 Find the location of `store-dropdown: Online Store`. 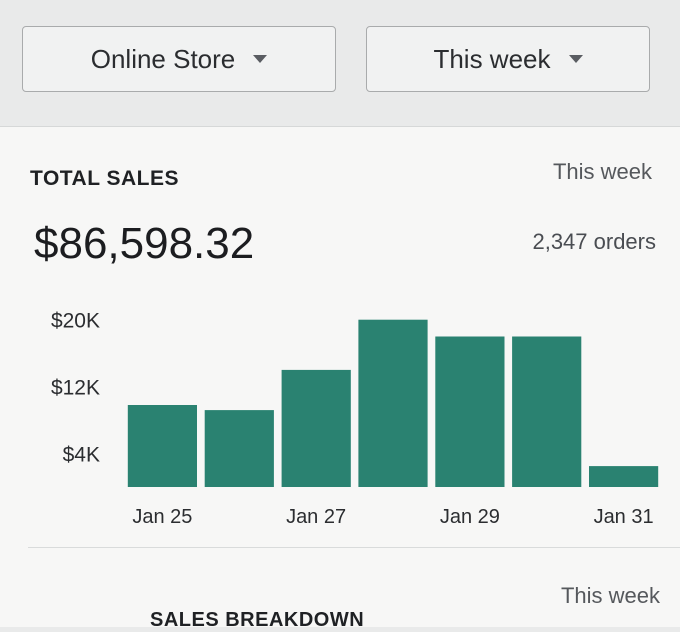

store-dropdown: Online Store is located at coordinates (179, 59).